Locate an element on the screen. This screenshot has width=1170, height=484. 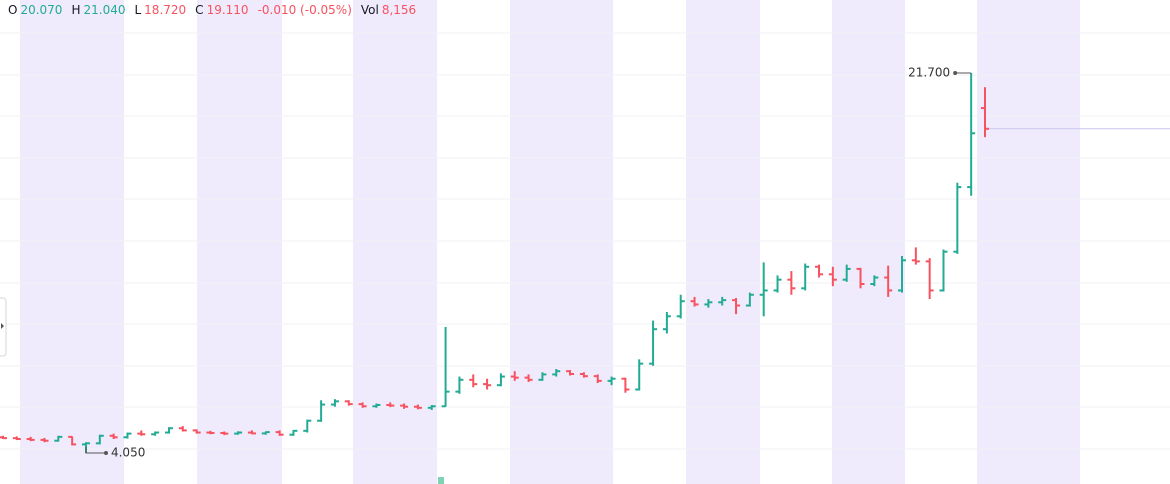
marker is located at coordinates (441, 480).